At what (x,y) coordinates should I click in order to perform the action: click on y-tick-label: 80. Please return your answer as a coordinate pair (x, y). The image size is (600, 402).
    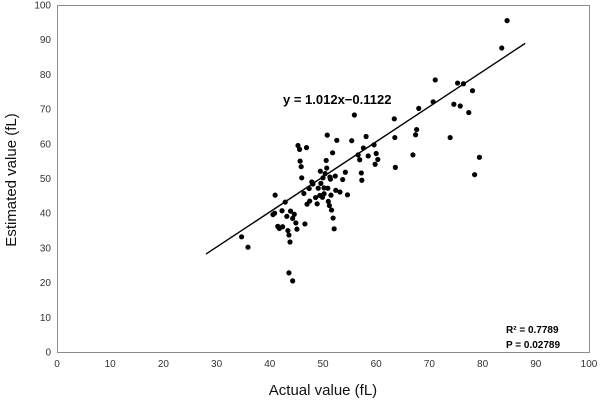
    Looking at the image, I should click on (46, 75).